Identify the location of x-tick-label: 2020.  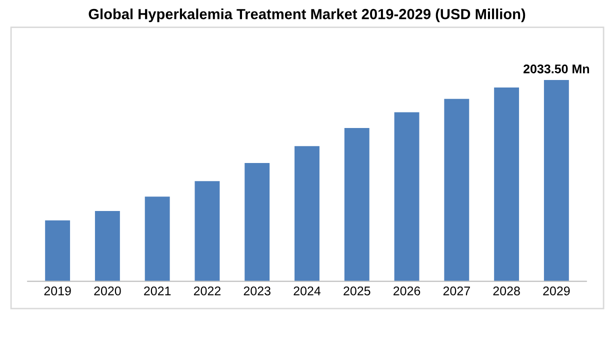
(107, 291).